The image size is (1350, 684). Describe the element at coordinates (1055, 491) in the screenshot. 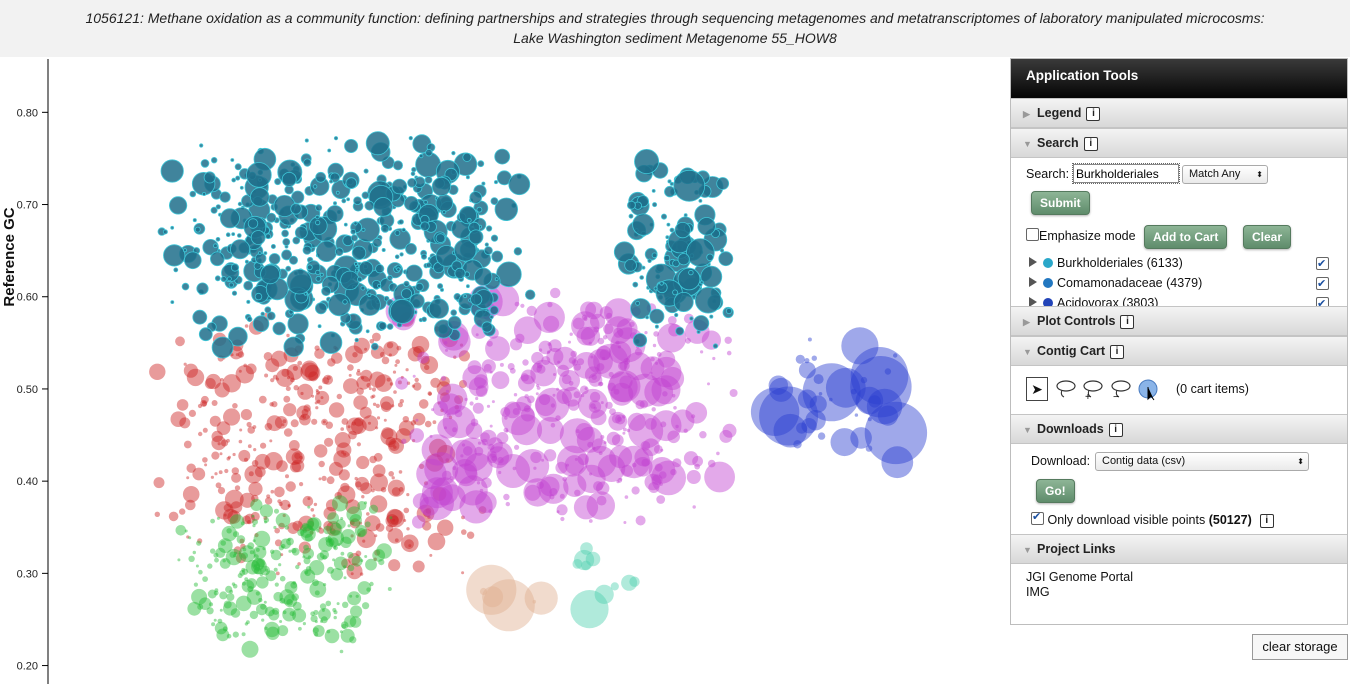

I see `go-button: Go!` at that location.